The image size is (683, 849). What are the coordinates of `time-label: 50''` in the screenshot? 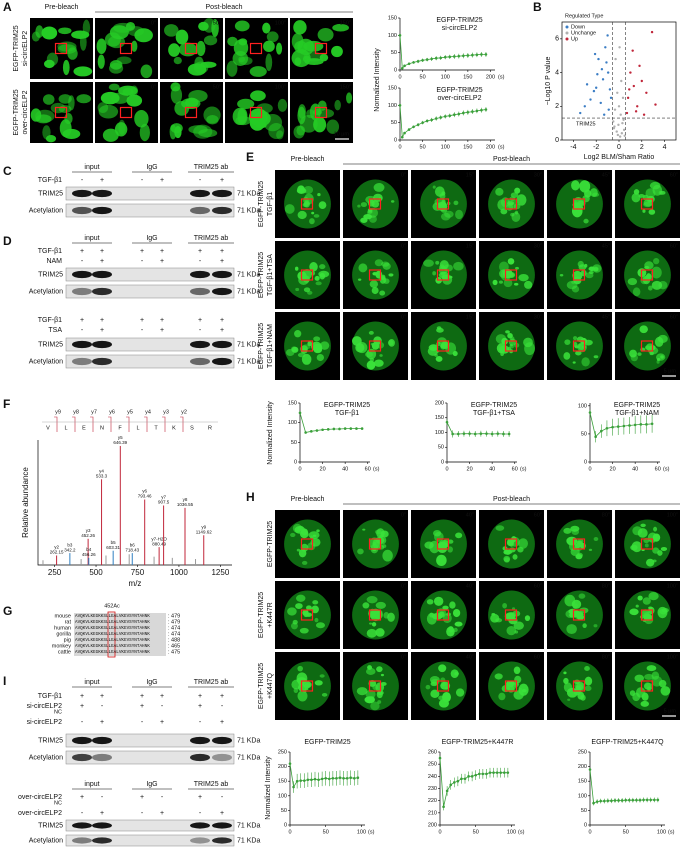 It's located at (217, 87).